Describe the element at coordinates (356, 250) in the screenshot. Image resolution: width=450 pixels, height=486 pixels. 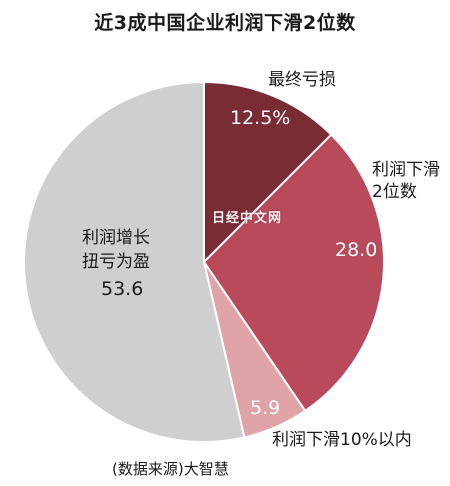
I see `slice-value-decline-double-digit: 28.0` at that location.